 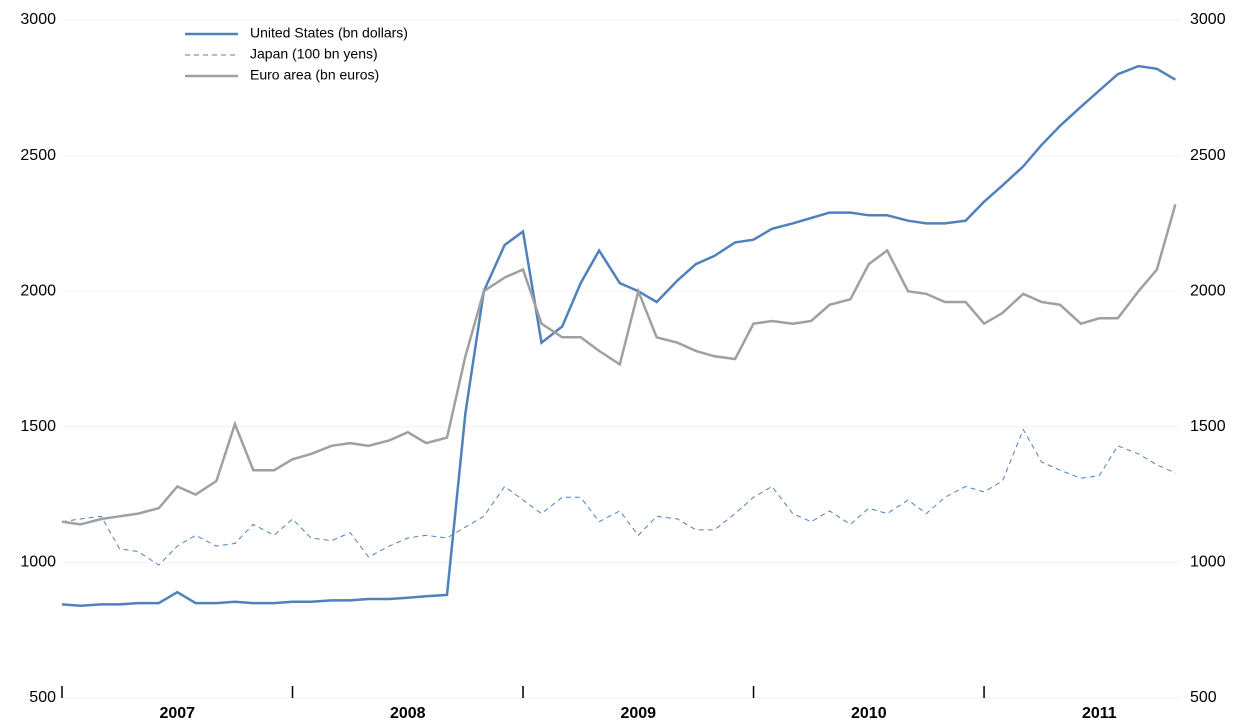 I want to click on y2-tick-label: 3000, so click(x=1208, y=19).